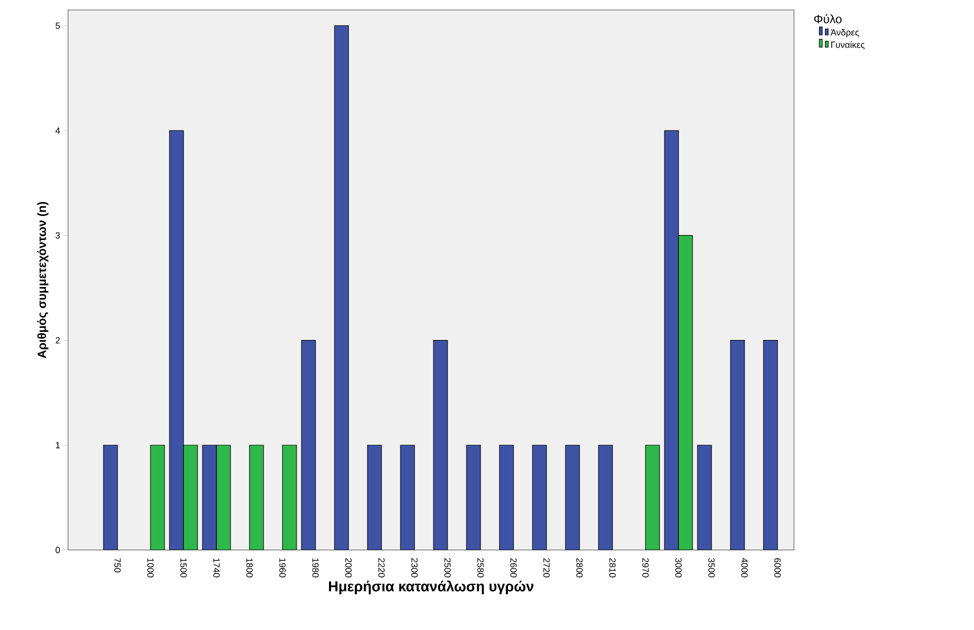 The width and height of the screenshot is (974, 630). Describe the element at coordinates (828, 19) in the screenshot. I see `legend-title: Φύλο` at that location.